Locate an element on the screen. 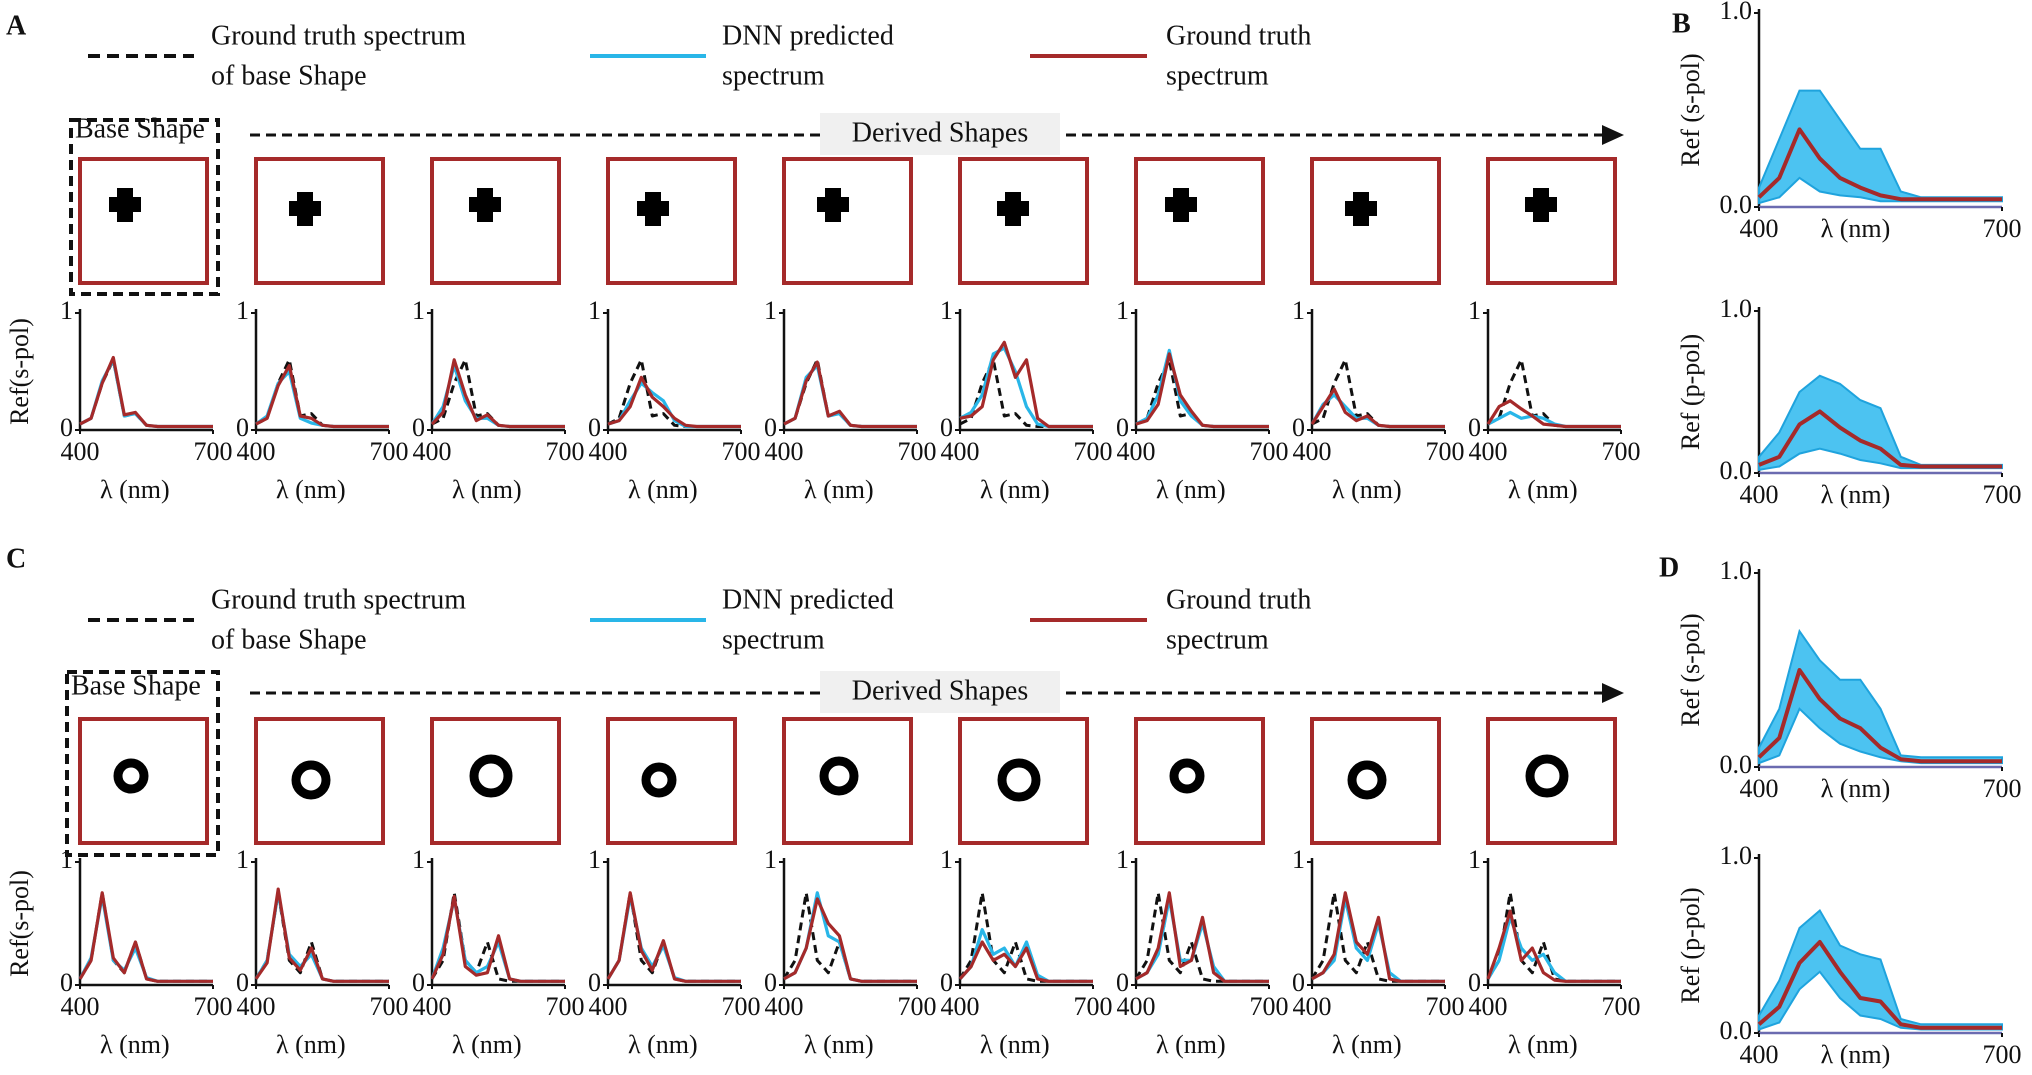 The height and width of the screenshot is (1075, 2032). panel-label: C is located at coordinates (16, 558).